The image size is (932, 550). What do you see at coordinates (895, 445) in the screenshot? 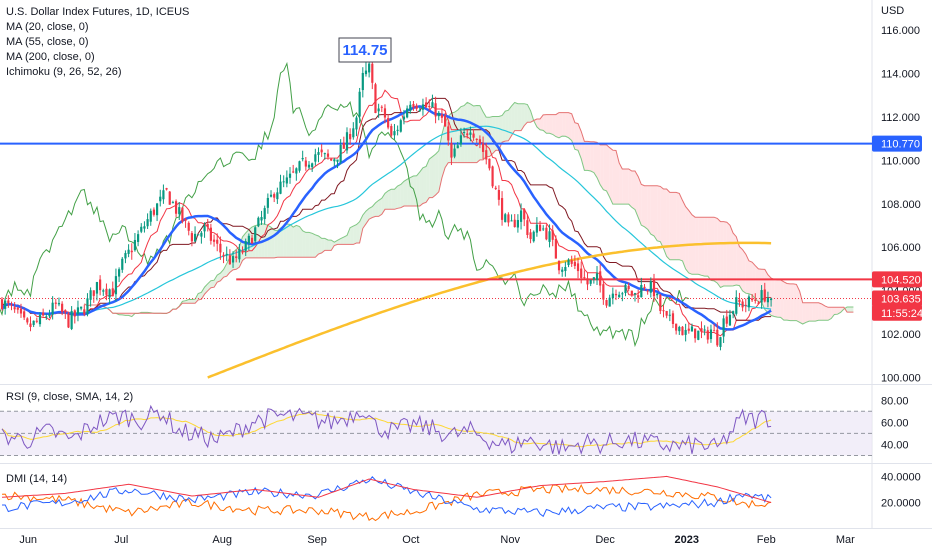
I see `rsi-tick-label: 40.00` at bounding box center [895, 445].